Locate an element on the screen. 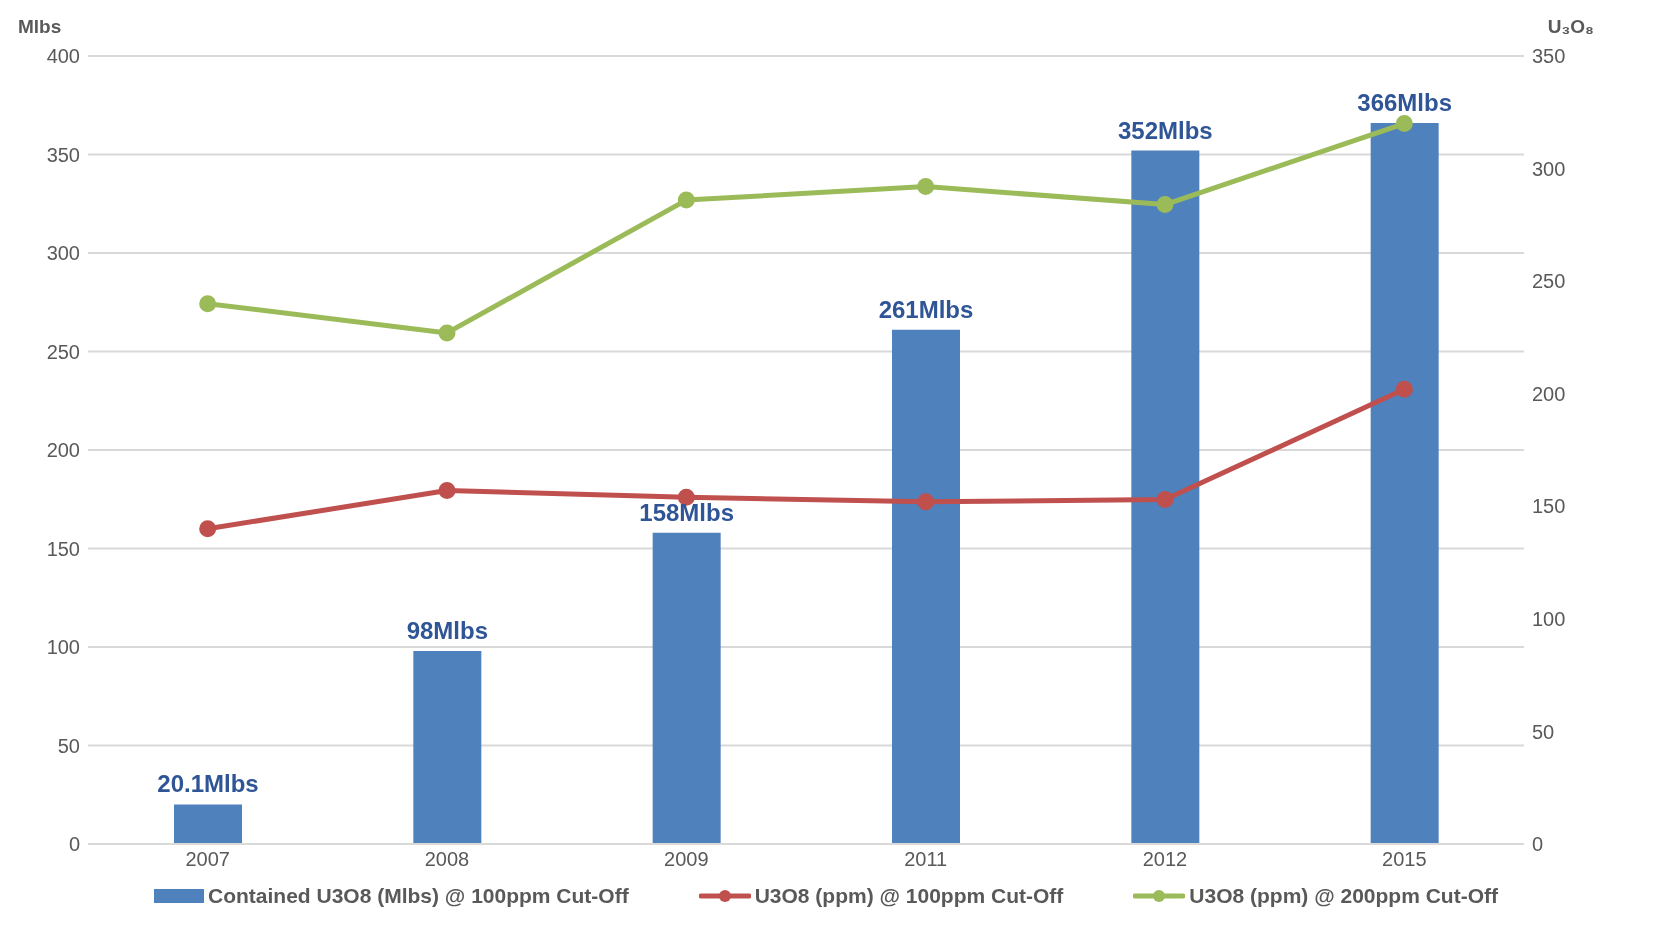 The image size is (1662, 927). legend-label: Contained U3O8 (Mlbs) @ 100ppm Cut-Off is located at coordinates (418, 896).